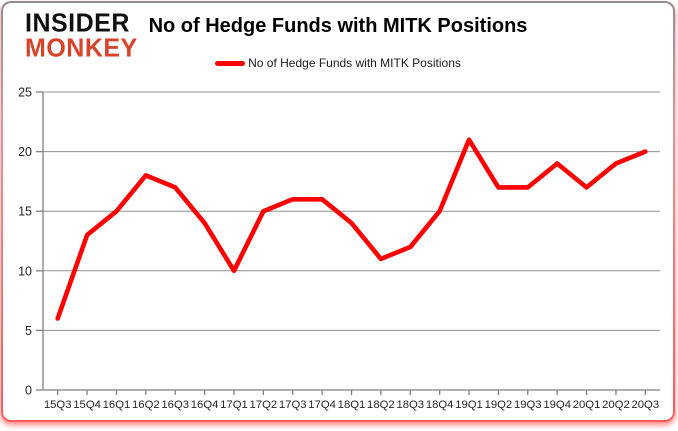  Describe the element at coordinates (528, 405) in the screenshot. I see `x-tick-label-19Q3: 19Q3` at that location.